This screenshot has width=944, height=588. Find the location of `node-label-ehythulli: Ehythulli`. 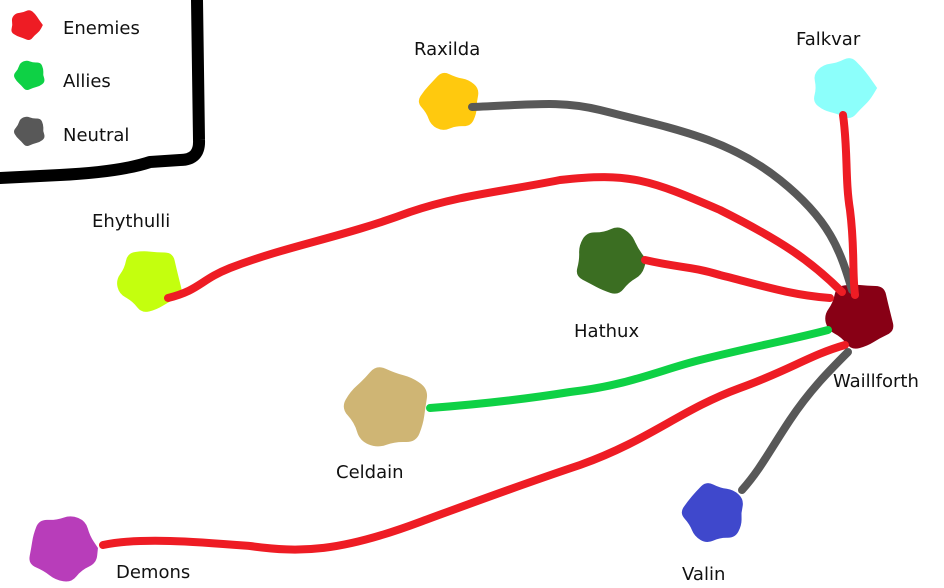

node-label-ehythulli: Ehythulli is located at coordinates (131, 221).